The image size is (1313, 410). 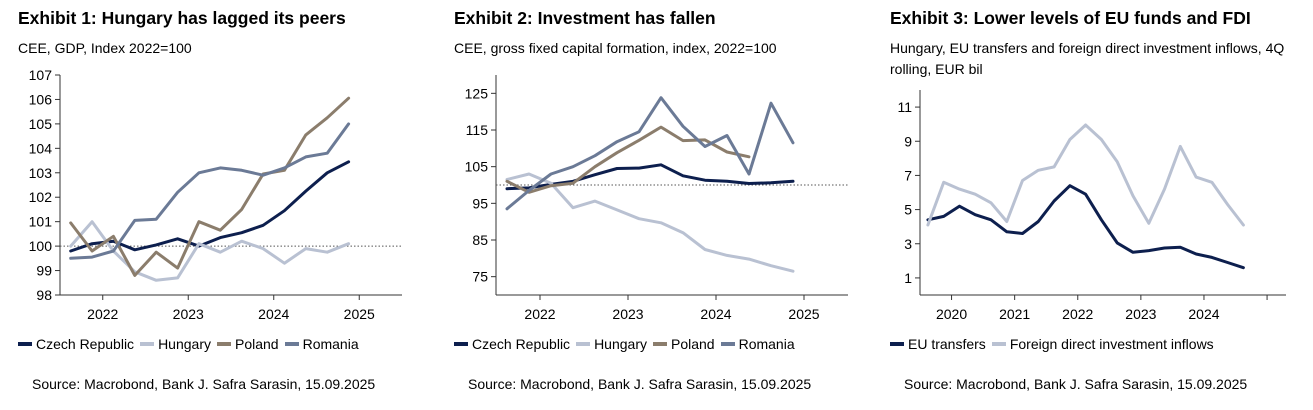 What do you see at coordinates (41, 222) in the screenshot?
I see `y-tick-label: 101` at bounding box center [41, 222].